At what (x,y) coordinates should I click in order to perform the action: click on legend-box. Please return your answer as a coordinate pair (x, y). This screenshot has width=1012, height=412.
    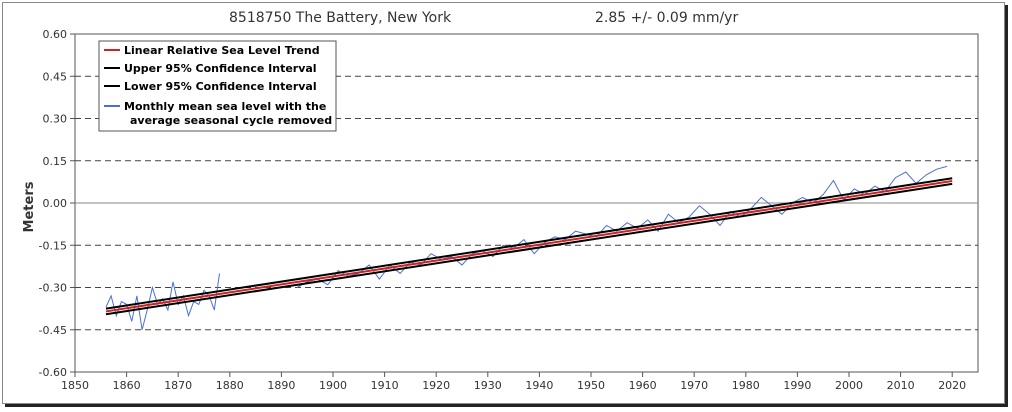
    Looking at the image, I should click on (217, 86).